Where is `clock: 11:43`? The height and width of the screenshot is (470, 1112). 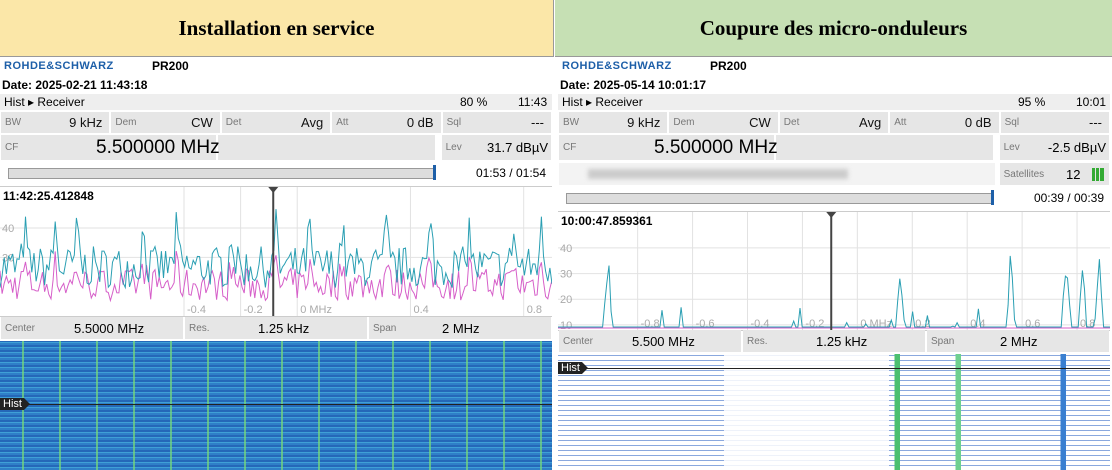 clock: 11:43 is located at coordinates (533, 102).